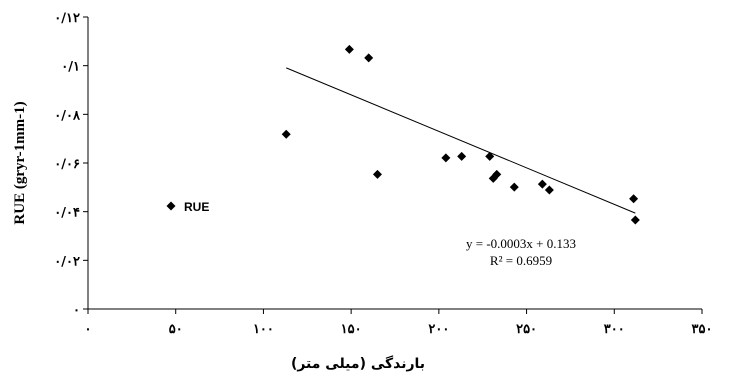  I want to click on y-tick-label: ۰/۰۲, so click(67, 261).